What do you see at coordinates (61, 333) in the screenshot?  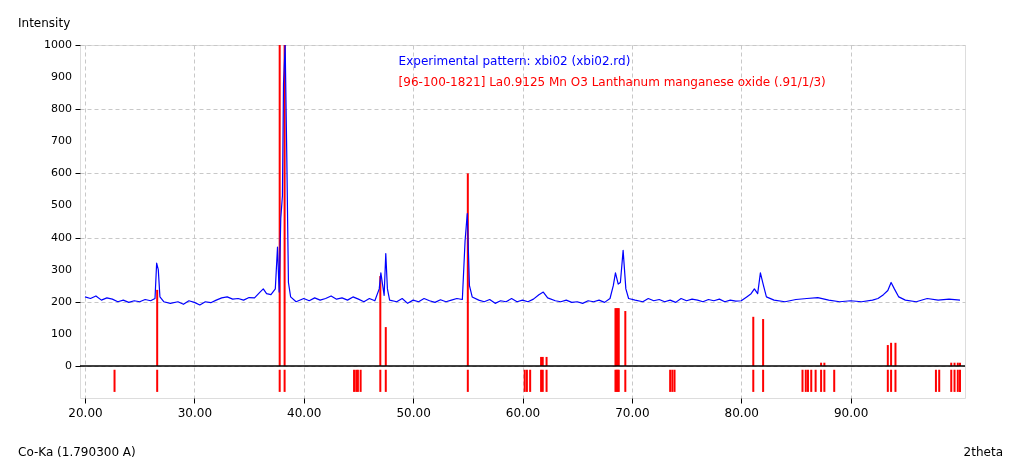 I see `y-tick-label: 100` at bounding box center [61, 333].